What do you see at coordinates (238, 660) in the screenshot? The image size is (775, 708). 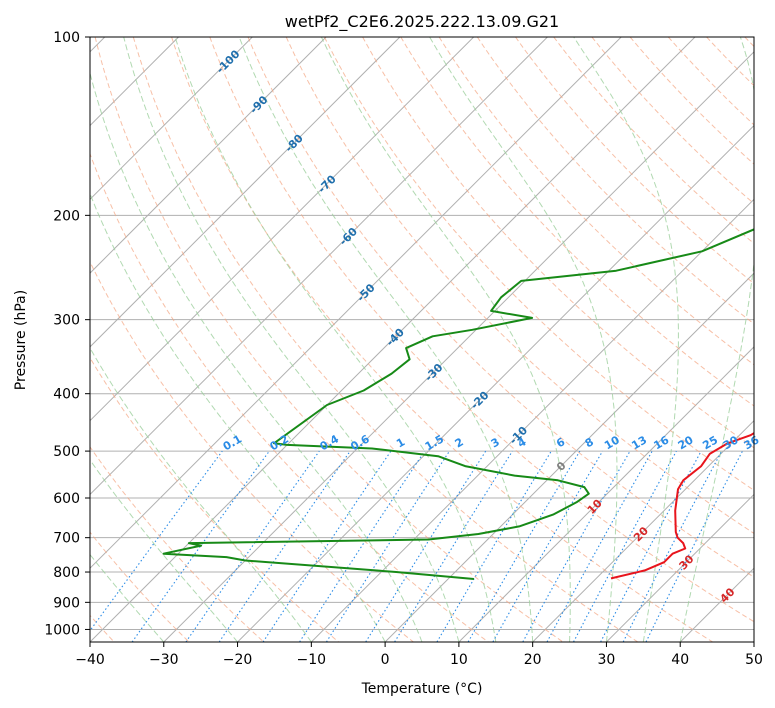 I see `x-tick-label: −20` at bounding box center [238, 660].